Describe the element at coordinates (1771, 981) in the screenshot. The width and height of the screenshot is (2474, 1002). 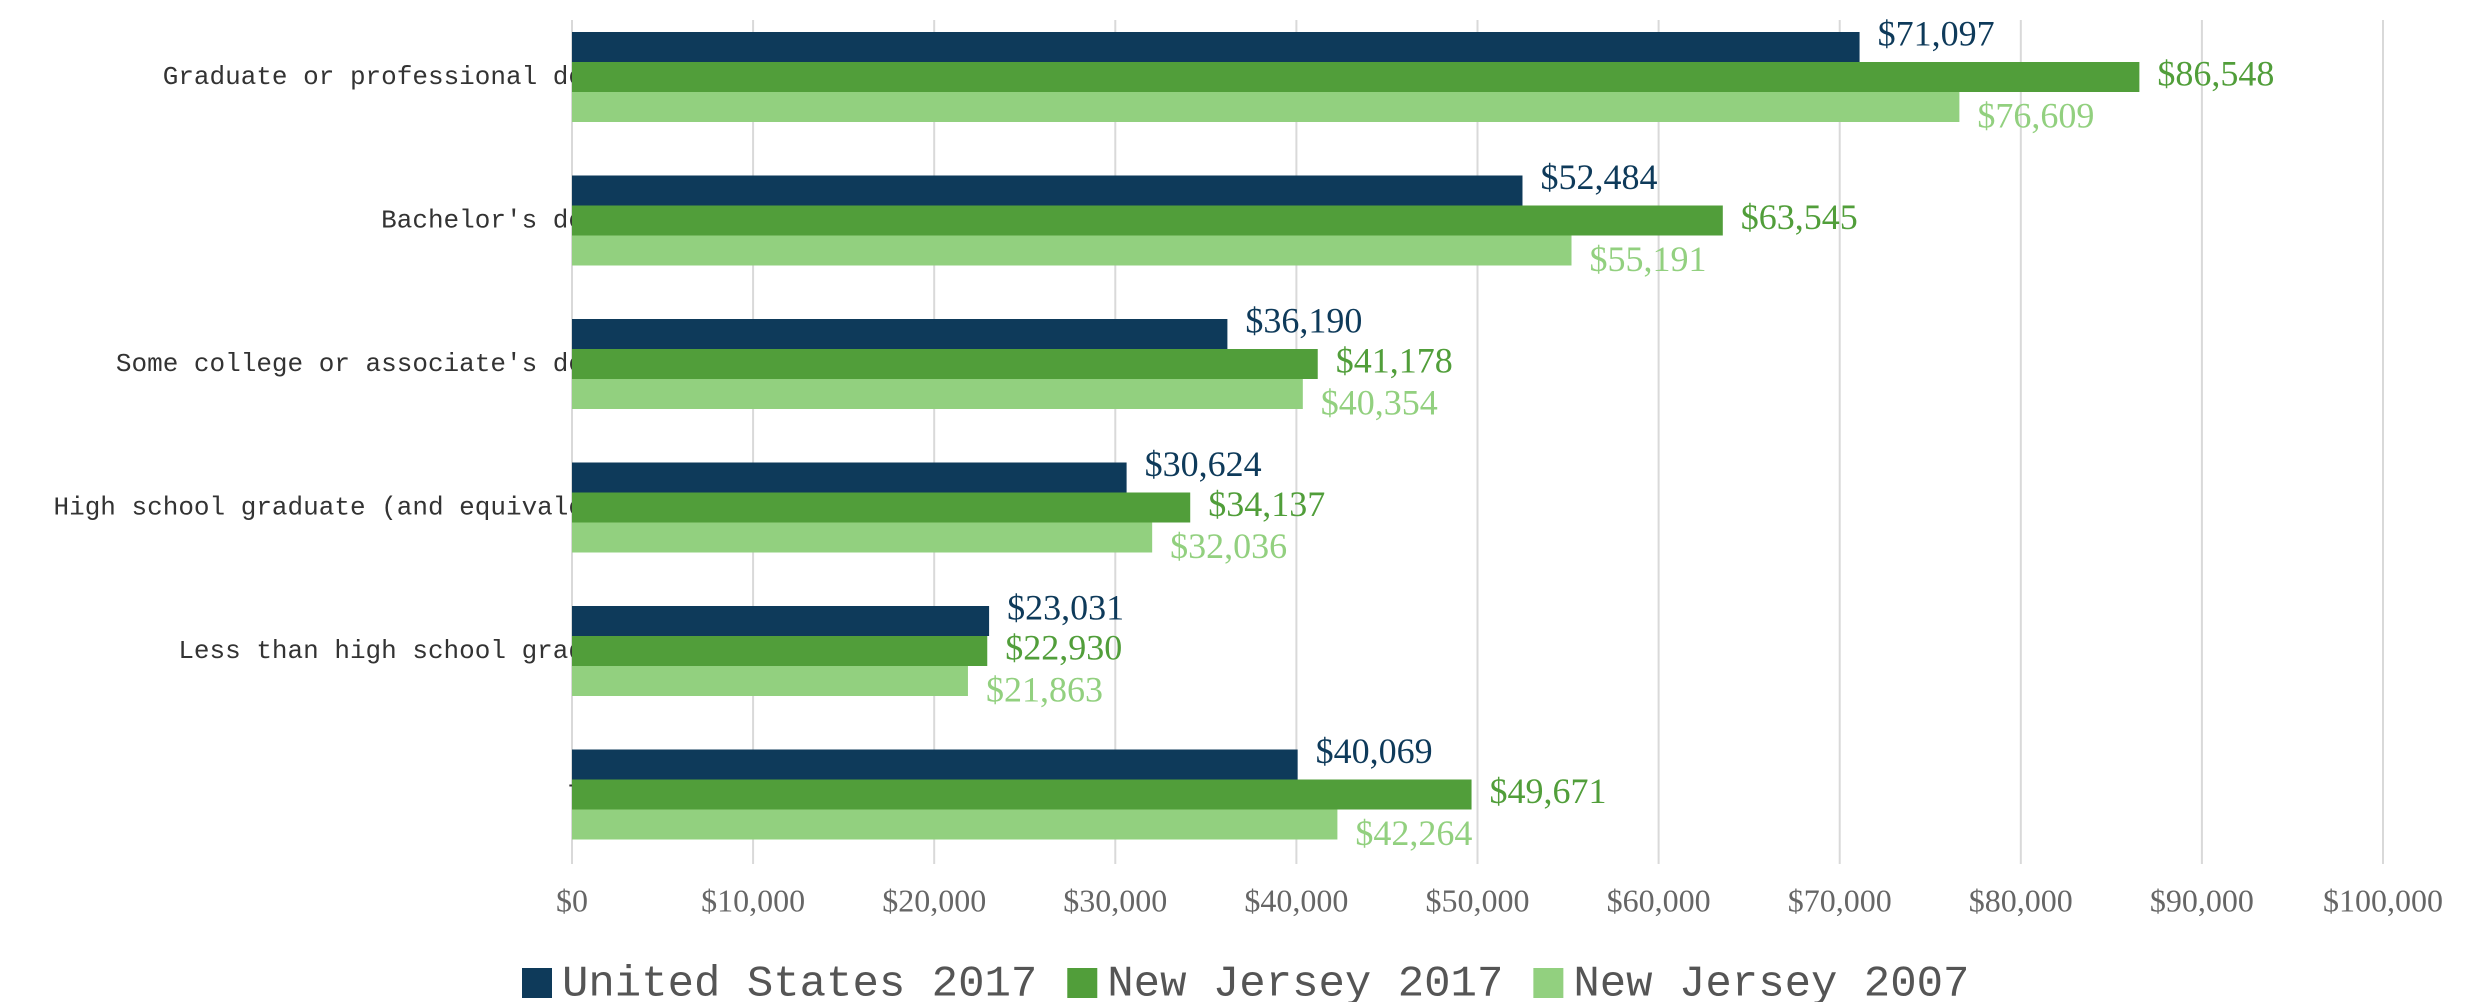
I see `legend-label: New Jersey 2007` at that location.